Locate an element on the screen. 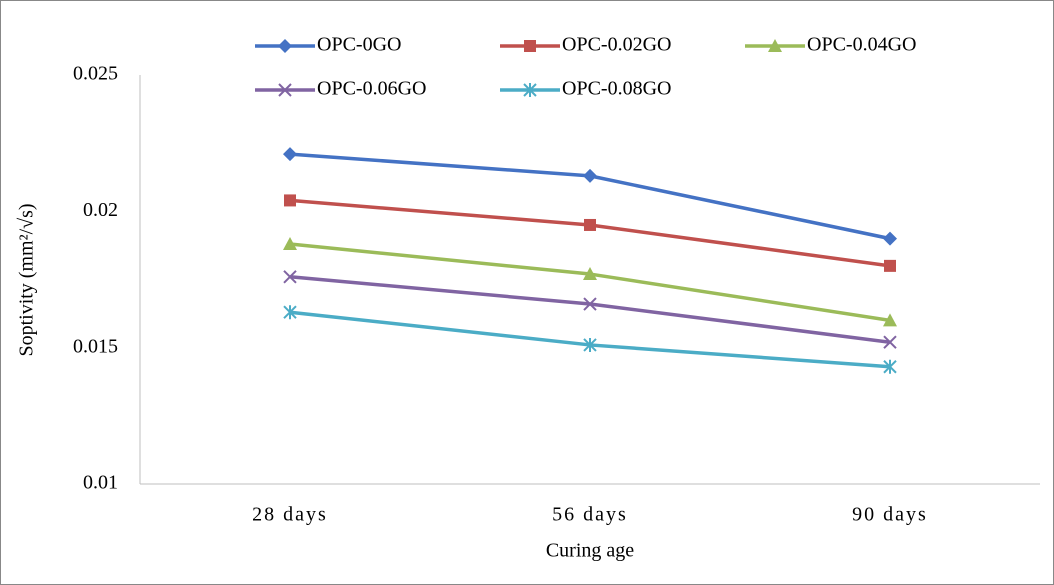 The image size is (1054, 585). legend-label: OPC-0.08GO is located at coordinates (616, 89).